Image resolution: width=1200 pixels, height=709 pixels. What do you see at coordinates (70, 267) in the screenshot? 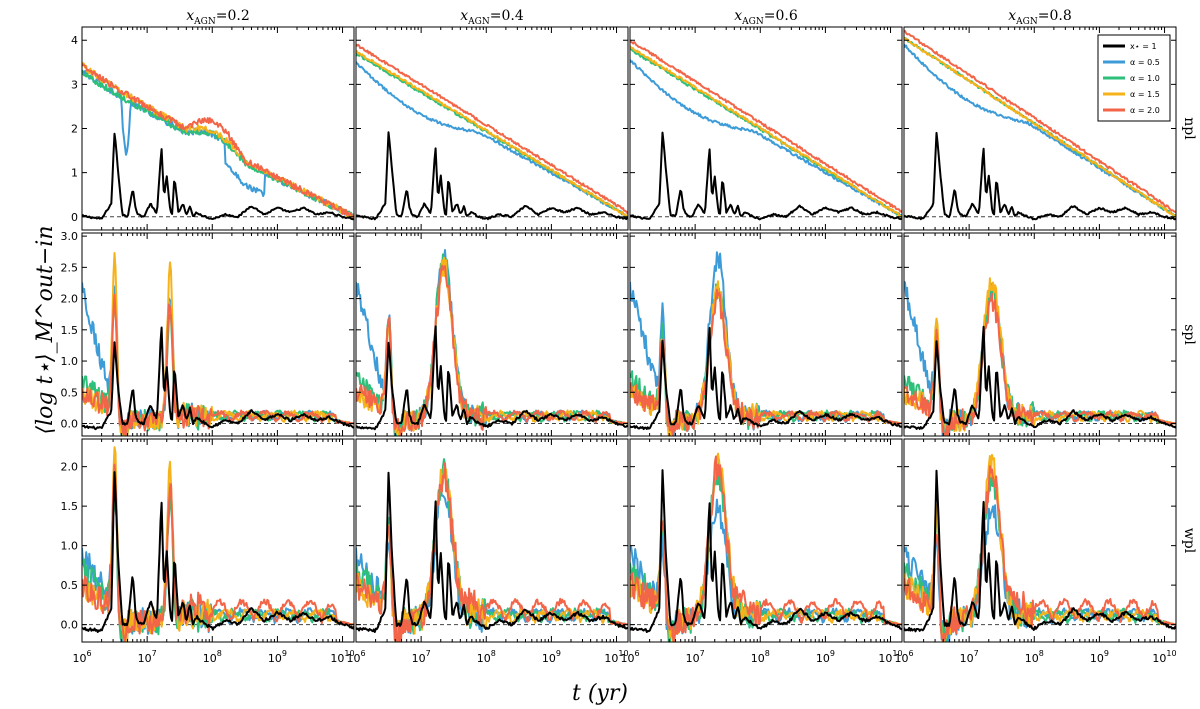
I see `y-tick-label: 2.5` at bounding box center [70, 267].